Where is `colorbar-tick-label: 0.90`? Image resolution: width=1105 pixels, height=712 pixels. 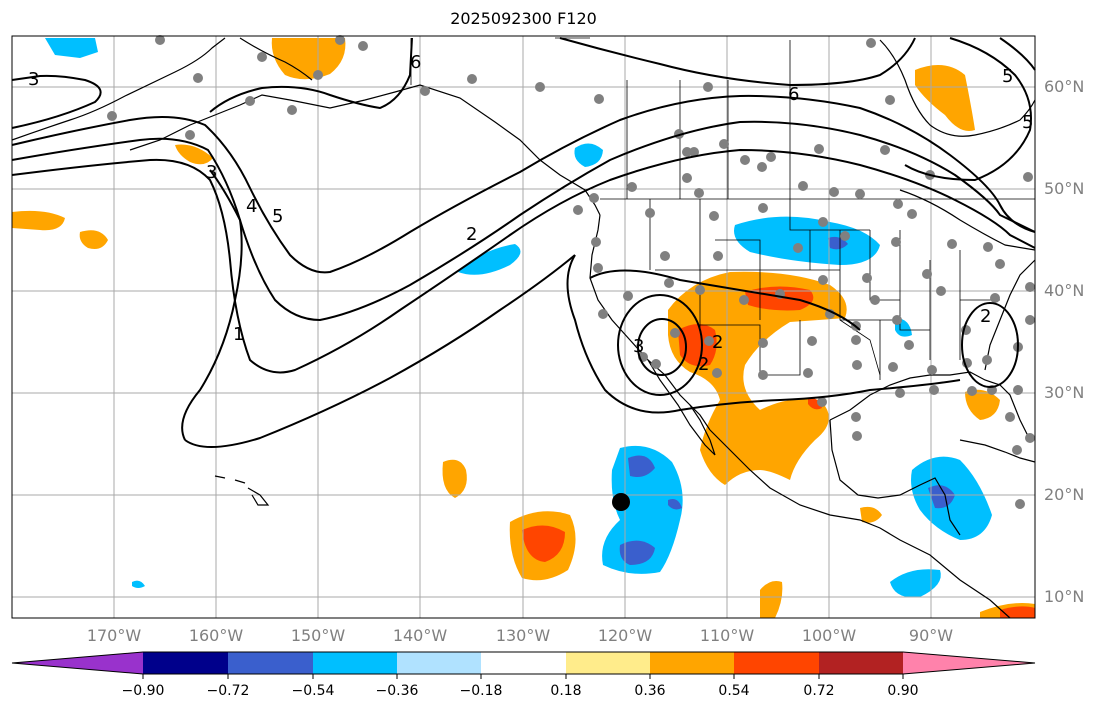
colorbar-tick-label: 0.90 is located at coordinates (903, 691).